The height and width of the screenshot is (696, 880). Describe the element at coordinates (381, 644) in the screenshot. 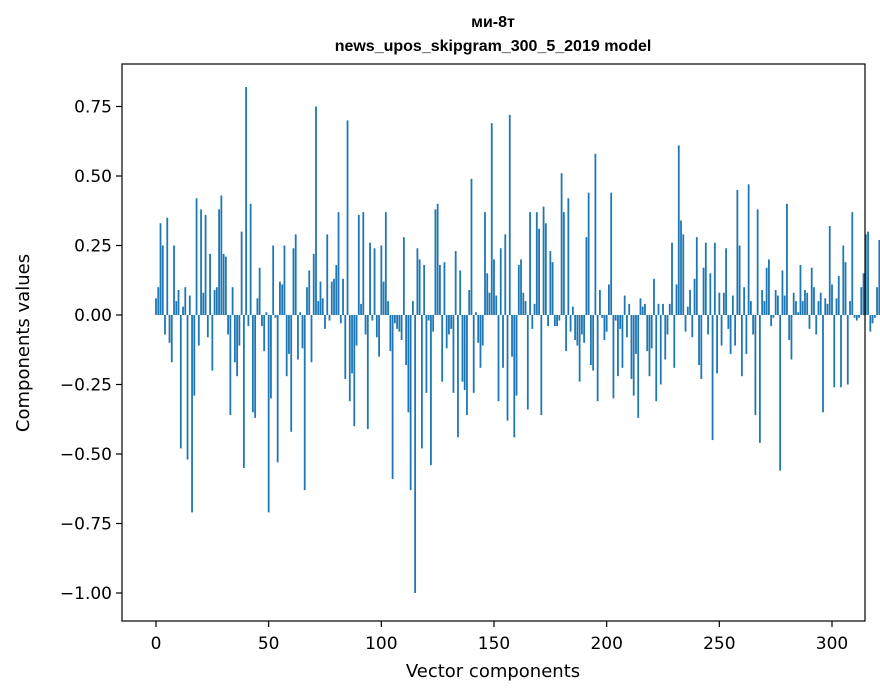

I see `x-tick-label: 100` at that location.